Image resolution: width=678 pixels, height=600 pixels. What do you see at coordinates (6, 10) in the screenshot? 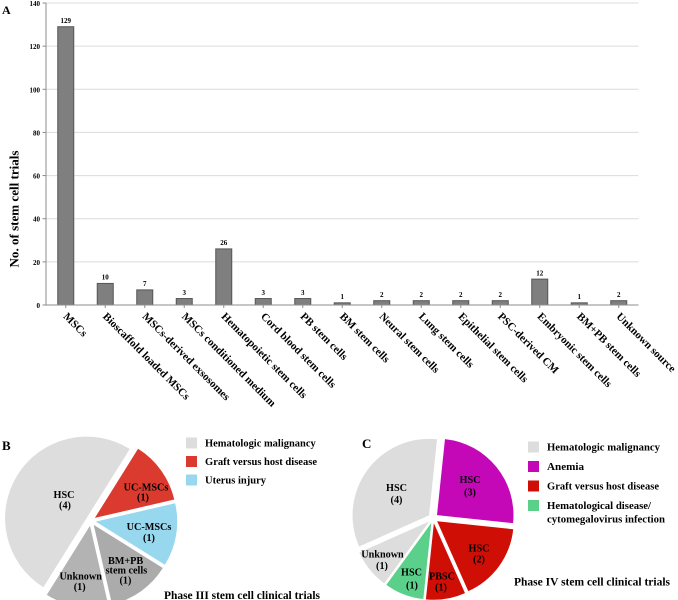
I see `svg-text: A` at bounding box center [6, 10].